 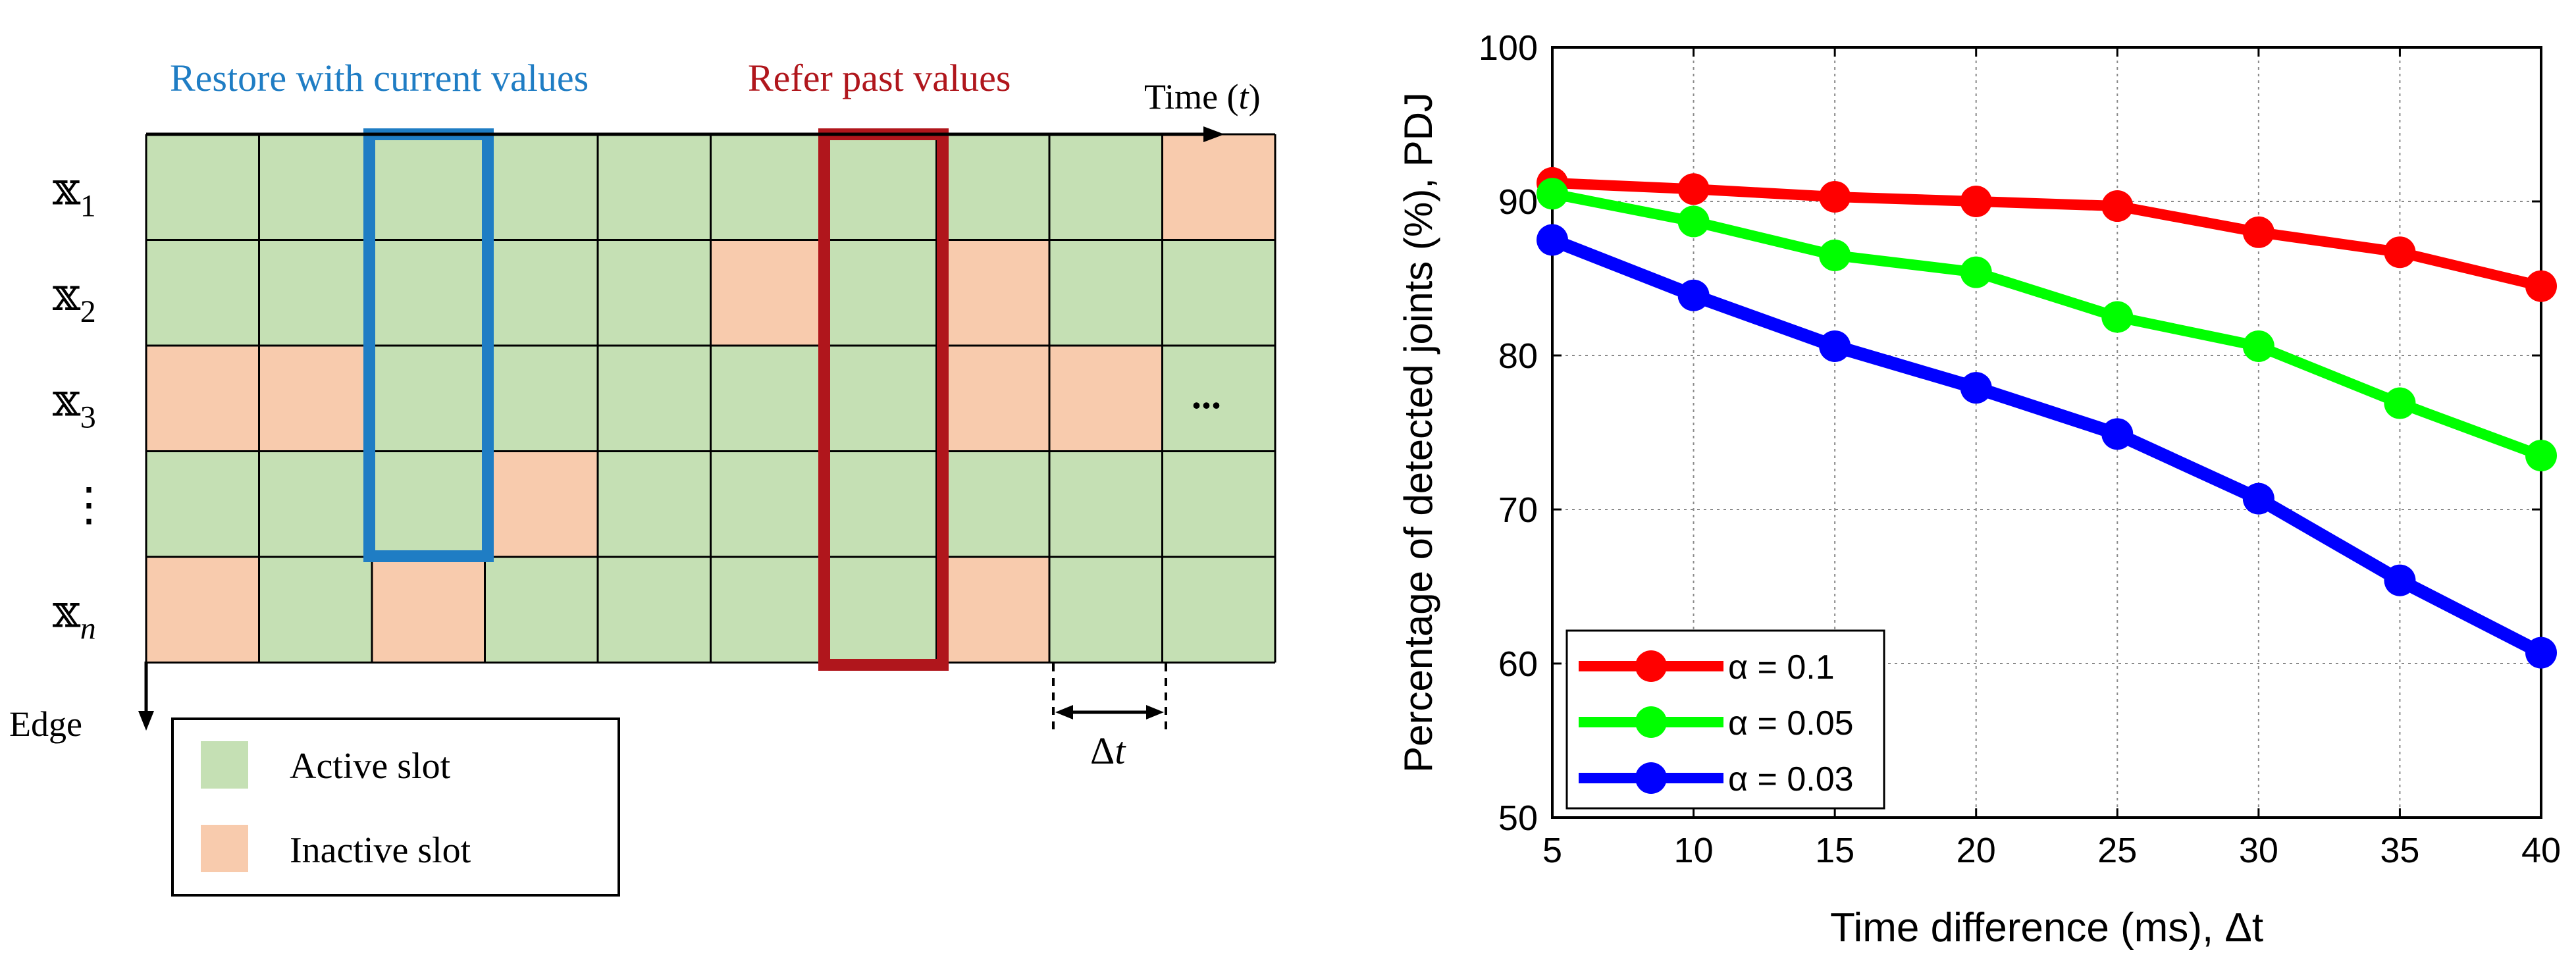 What do you see at coordinates (146, 721) in the screenshot?
I see `edge-axis-arrow-icon` at bounding box center [146, 721].